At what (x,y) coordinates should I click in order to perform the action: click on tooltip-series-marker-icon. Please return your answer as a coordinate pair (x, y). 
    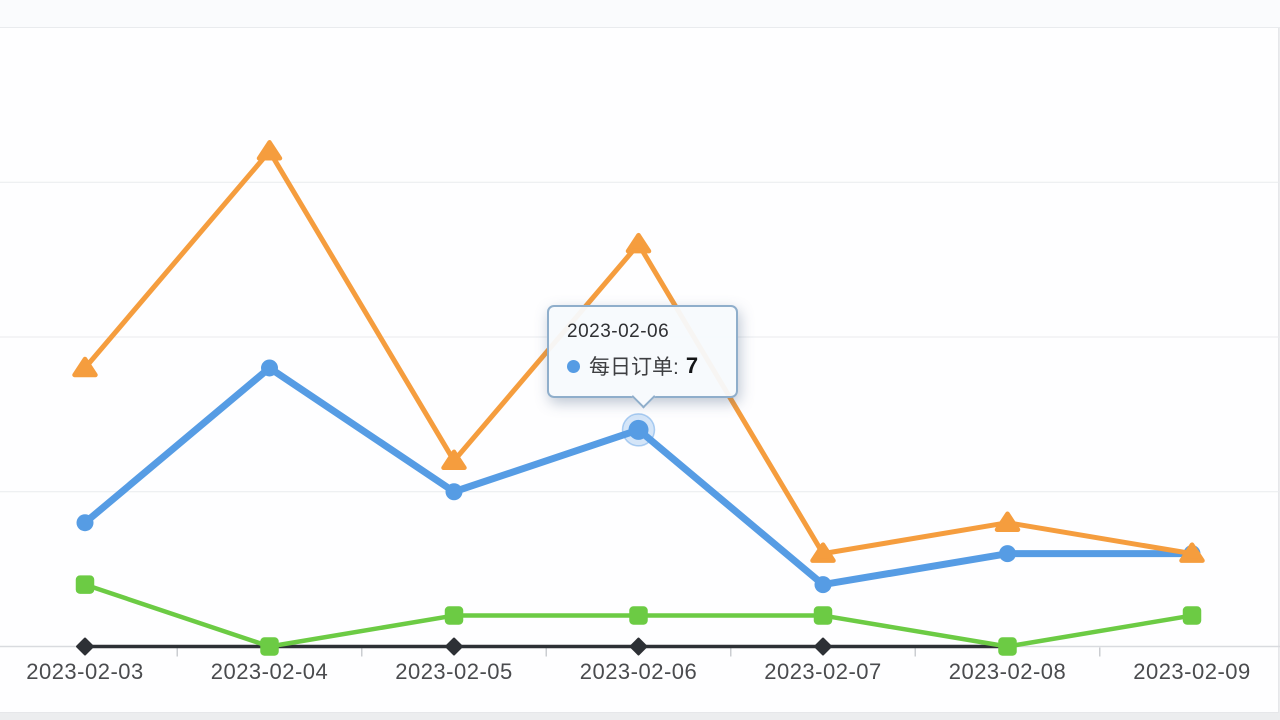
    Looking at the image, I should click on (573, 366).